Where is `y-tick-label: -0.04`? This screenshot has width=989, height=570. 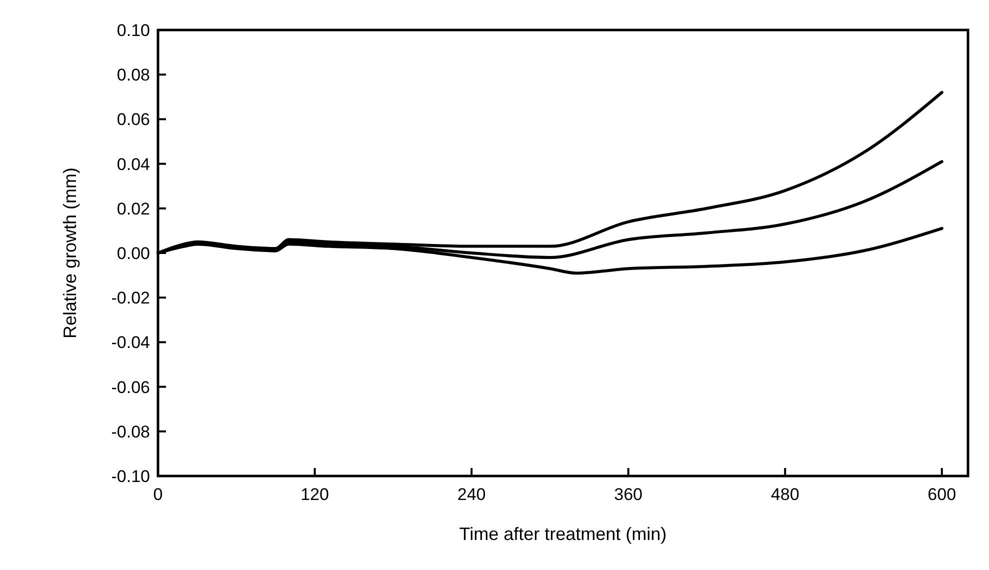 y-tick-label: -0.04 is located at coordinates (130, 342).